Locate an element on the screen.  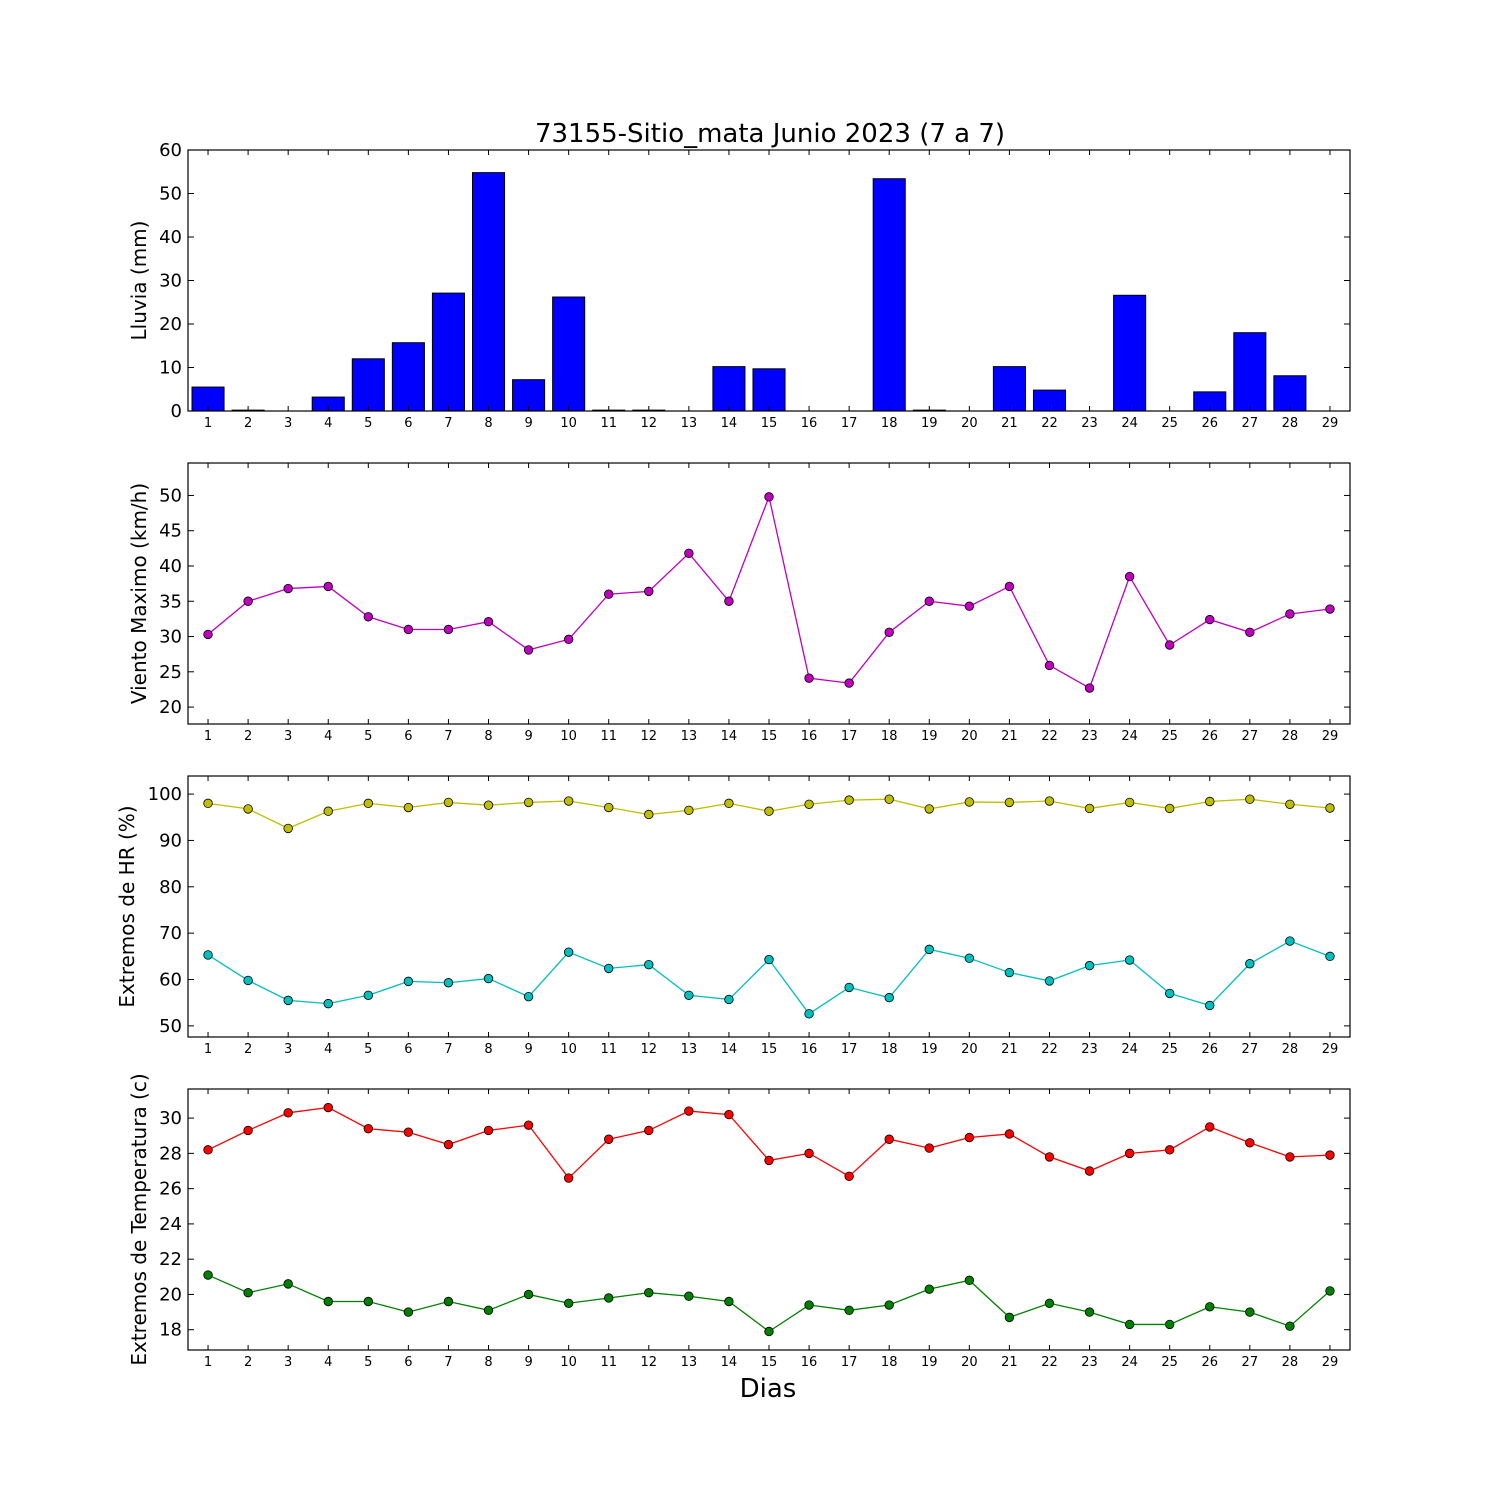
y-axis-label: Lluvia (mm) is located at coordinates (139, 281).